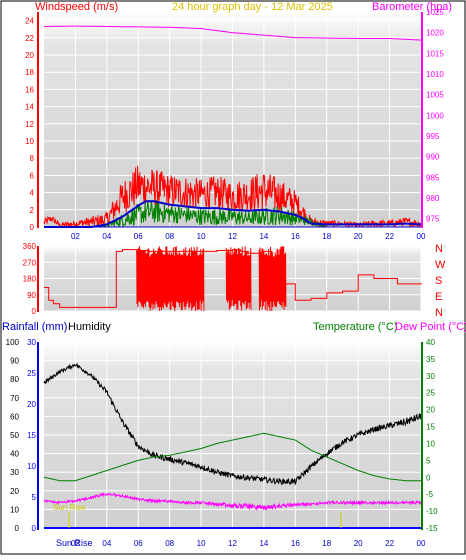  What do you see at coordinates (201, 543) in the screenshot?
I see `temperature-x-tick-label: 10` at bounding box center [201, 543].